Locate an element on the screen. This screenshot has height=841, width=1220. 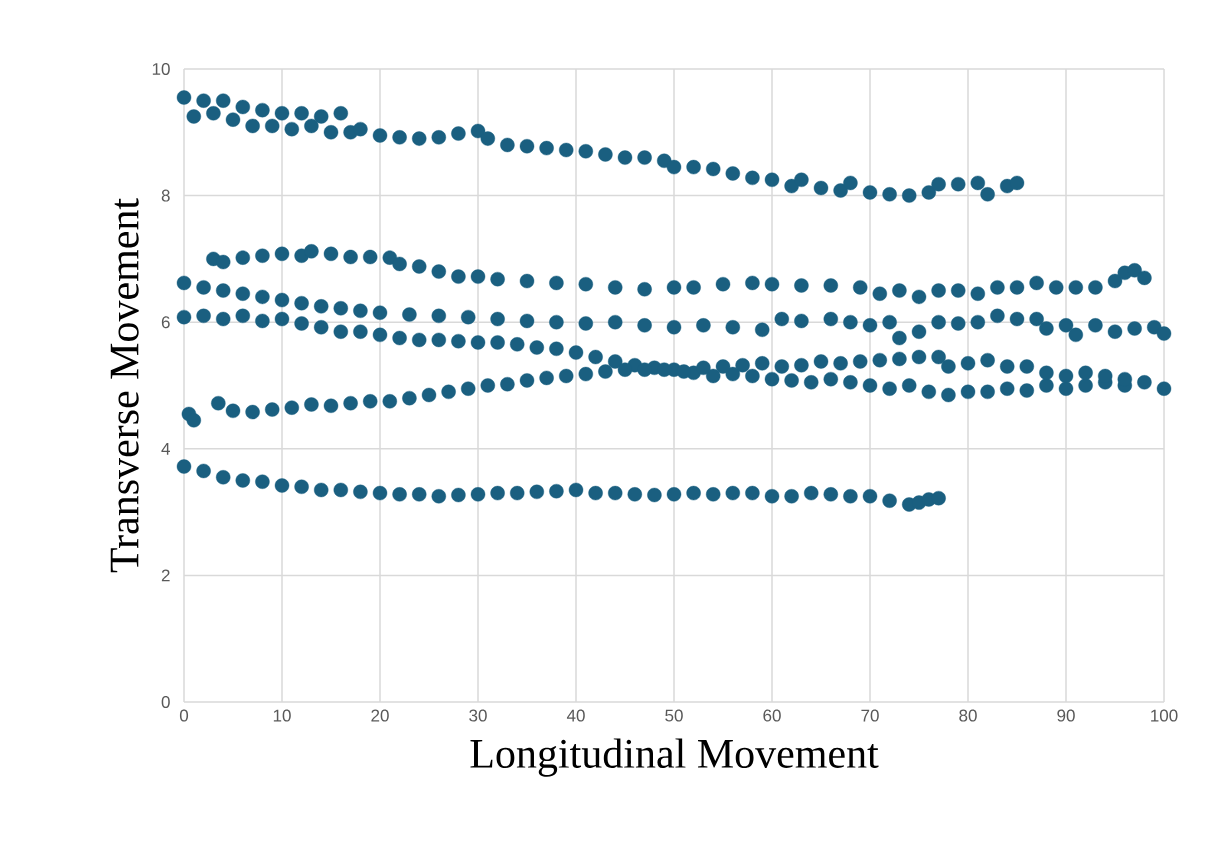
y-axis-title: Transverse Movement is located at coordinates (124, 385).